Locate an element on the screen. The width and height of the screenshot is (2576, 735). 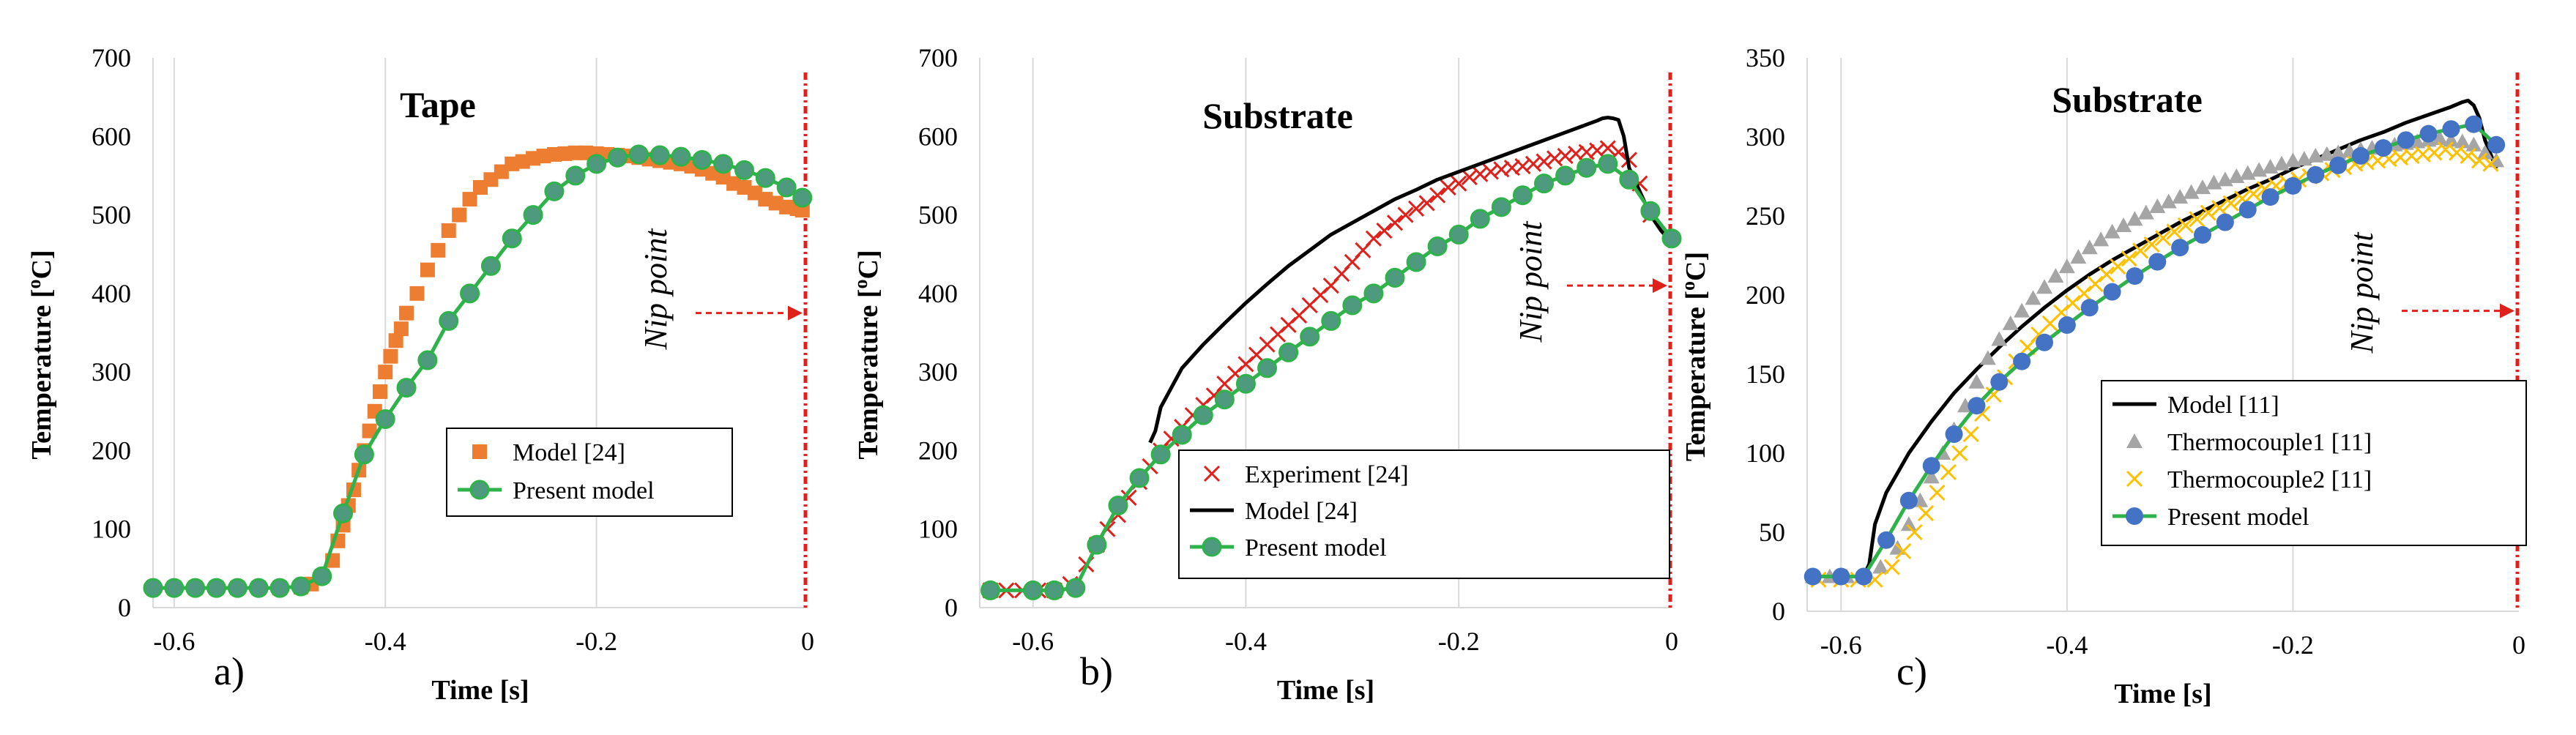
chart-title: Substrate is located at coordinates (2127, 100).